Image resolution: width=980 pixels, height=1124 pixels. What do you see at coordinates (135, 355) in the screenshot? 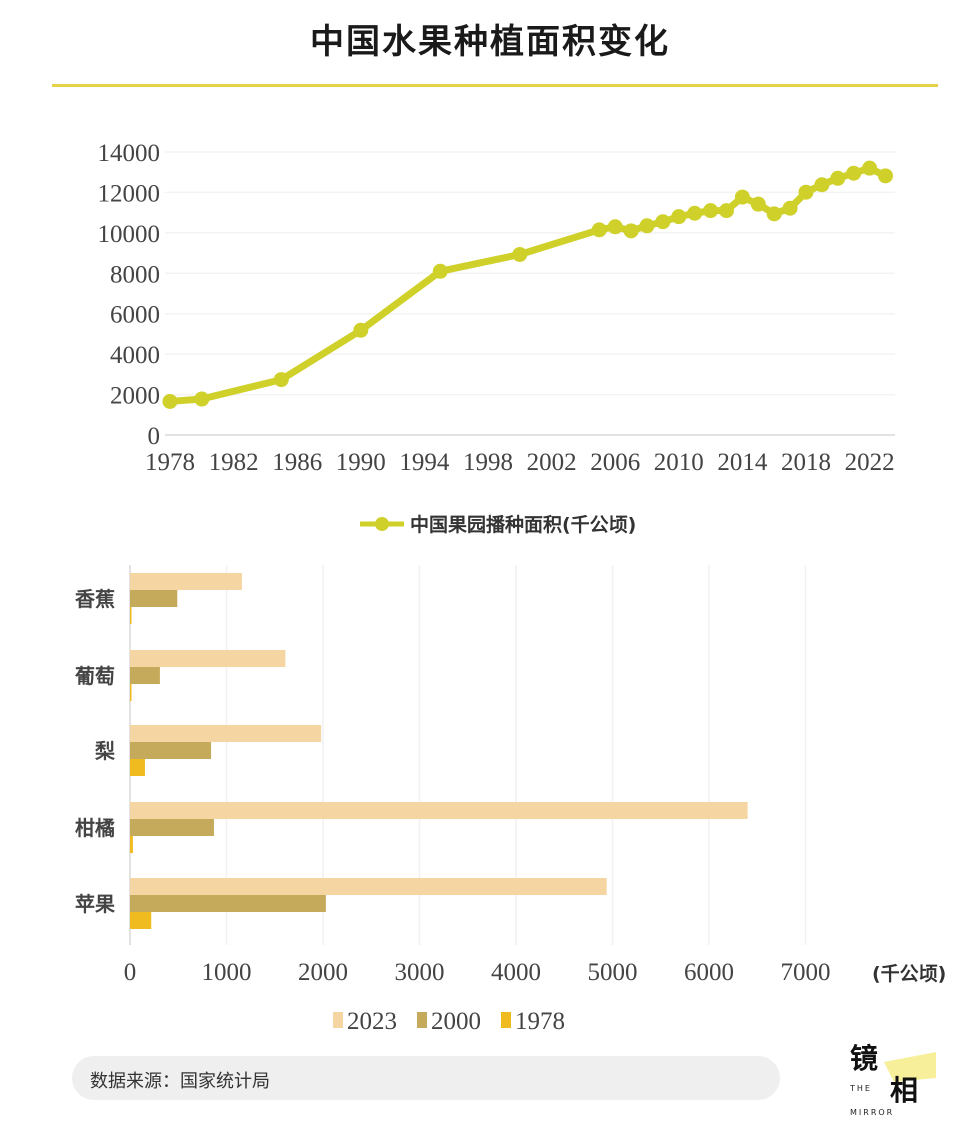
I see `y-tick-label: 4000` at bounding box center [135, 355].